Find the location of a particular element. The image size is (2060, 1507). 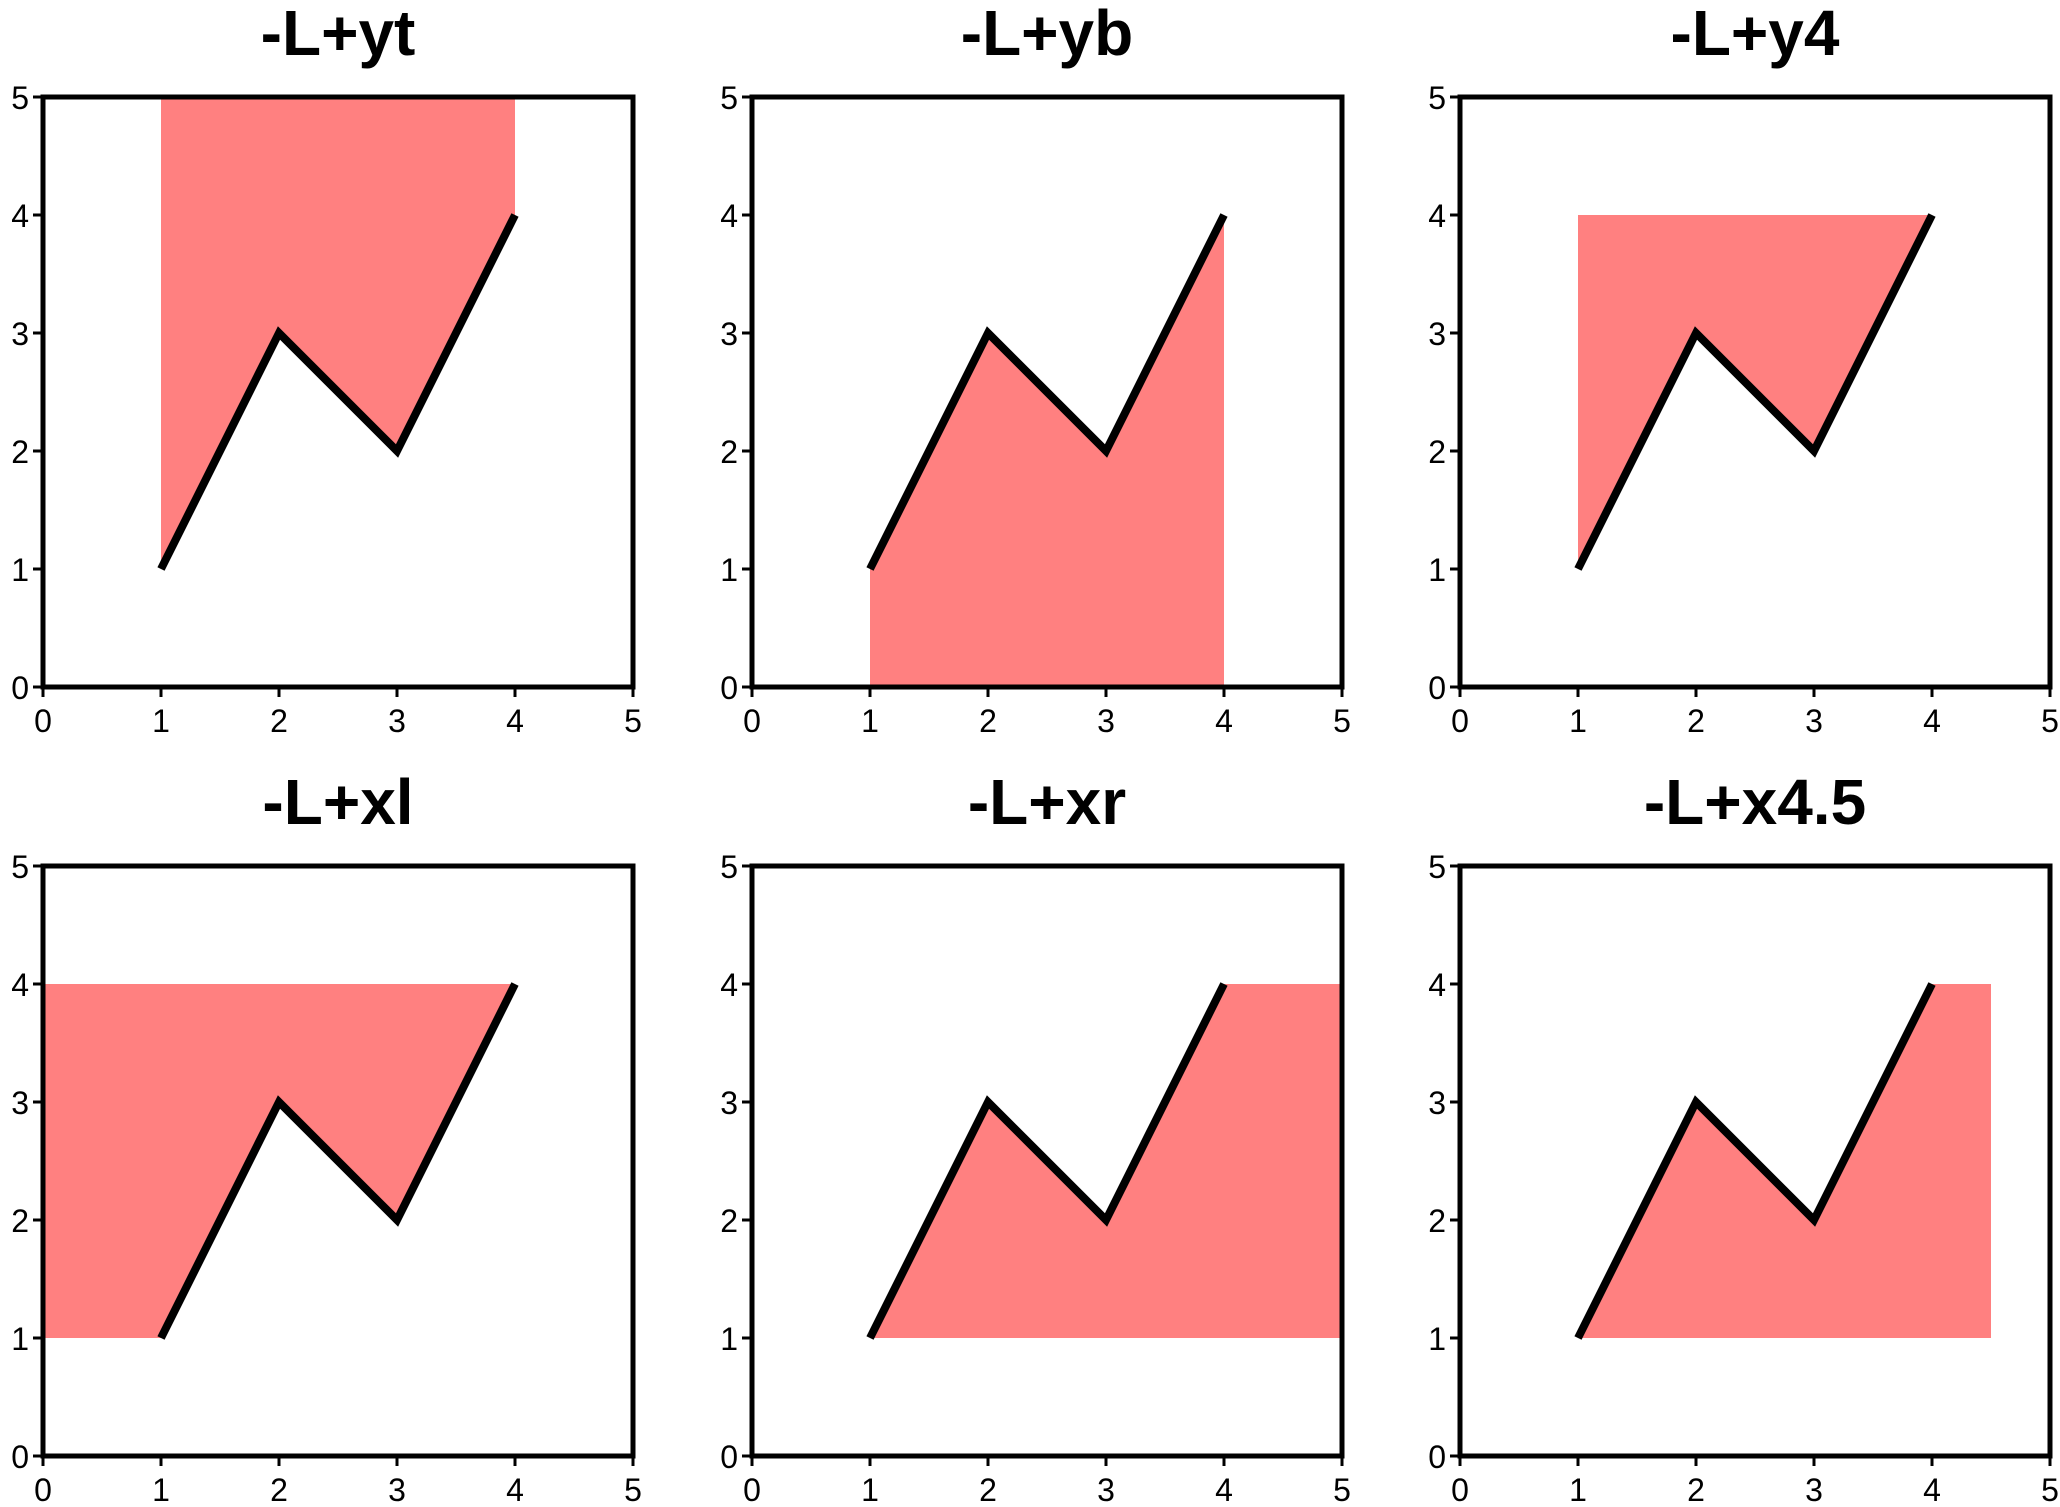

chart-title: -L+x4.5 is located at coordinates (1755, 802).